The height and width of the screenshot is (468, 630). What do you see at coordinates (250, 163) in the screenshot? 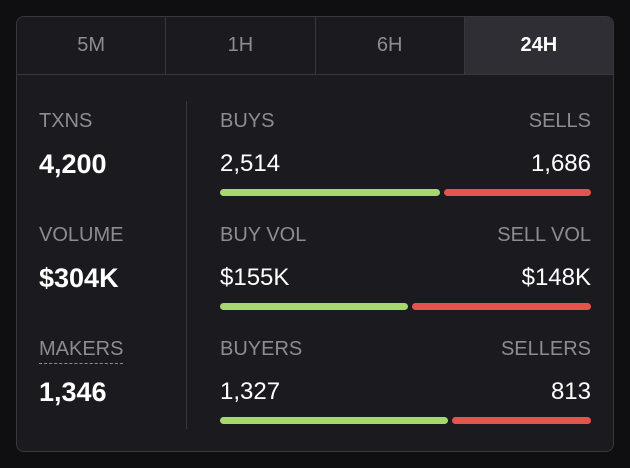
I see `buy-value: 2,514` at bounding box center [250, 163].